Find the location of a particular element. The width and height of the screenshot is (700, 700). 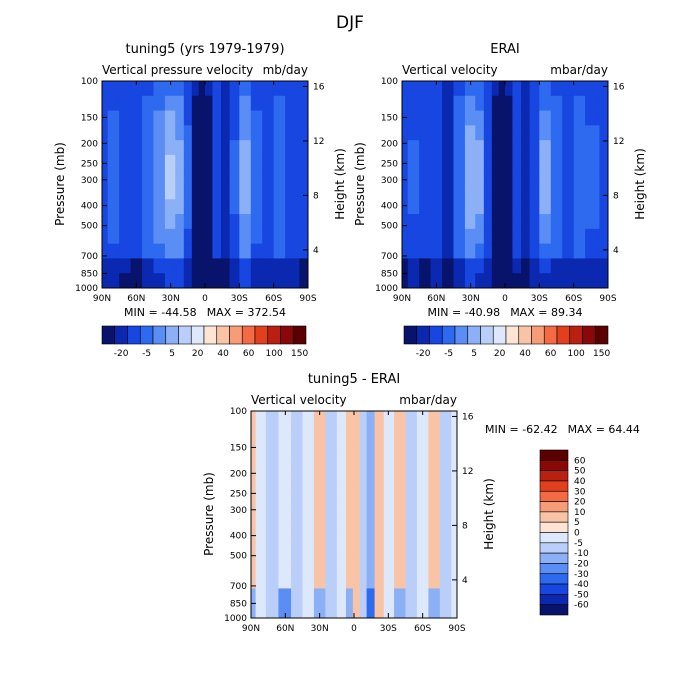

y-tick-label: 500 is located at coordinates (238, 557).